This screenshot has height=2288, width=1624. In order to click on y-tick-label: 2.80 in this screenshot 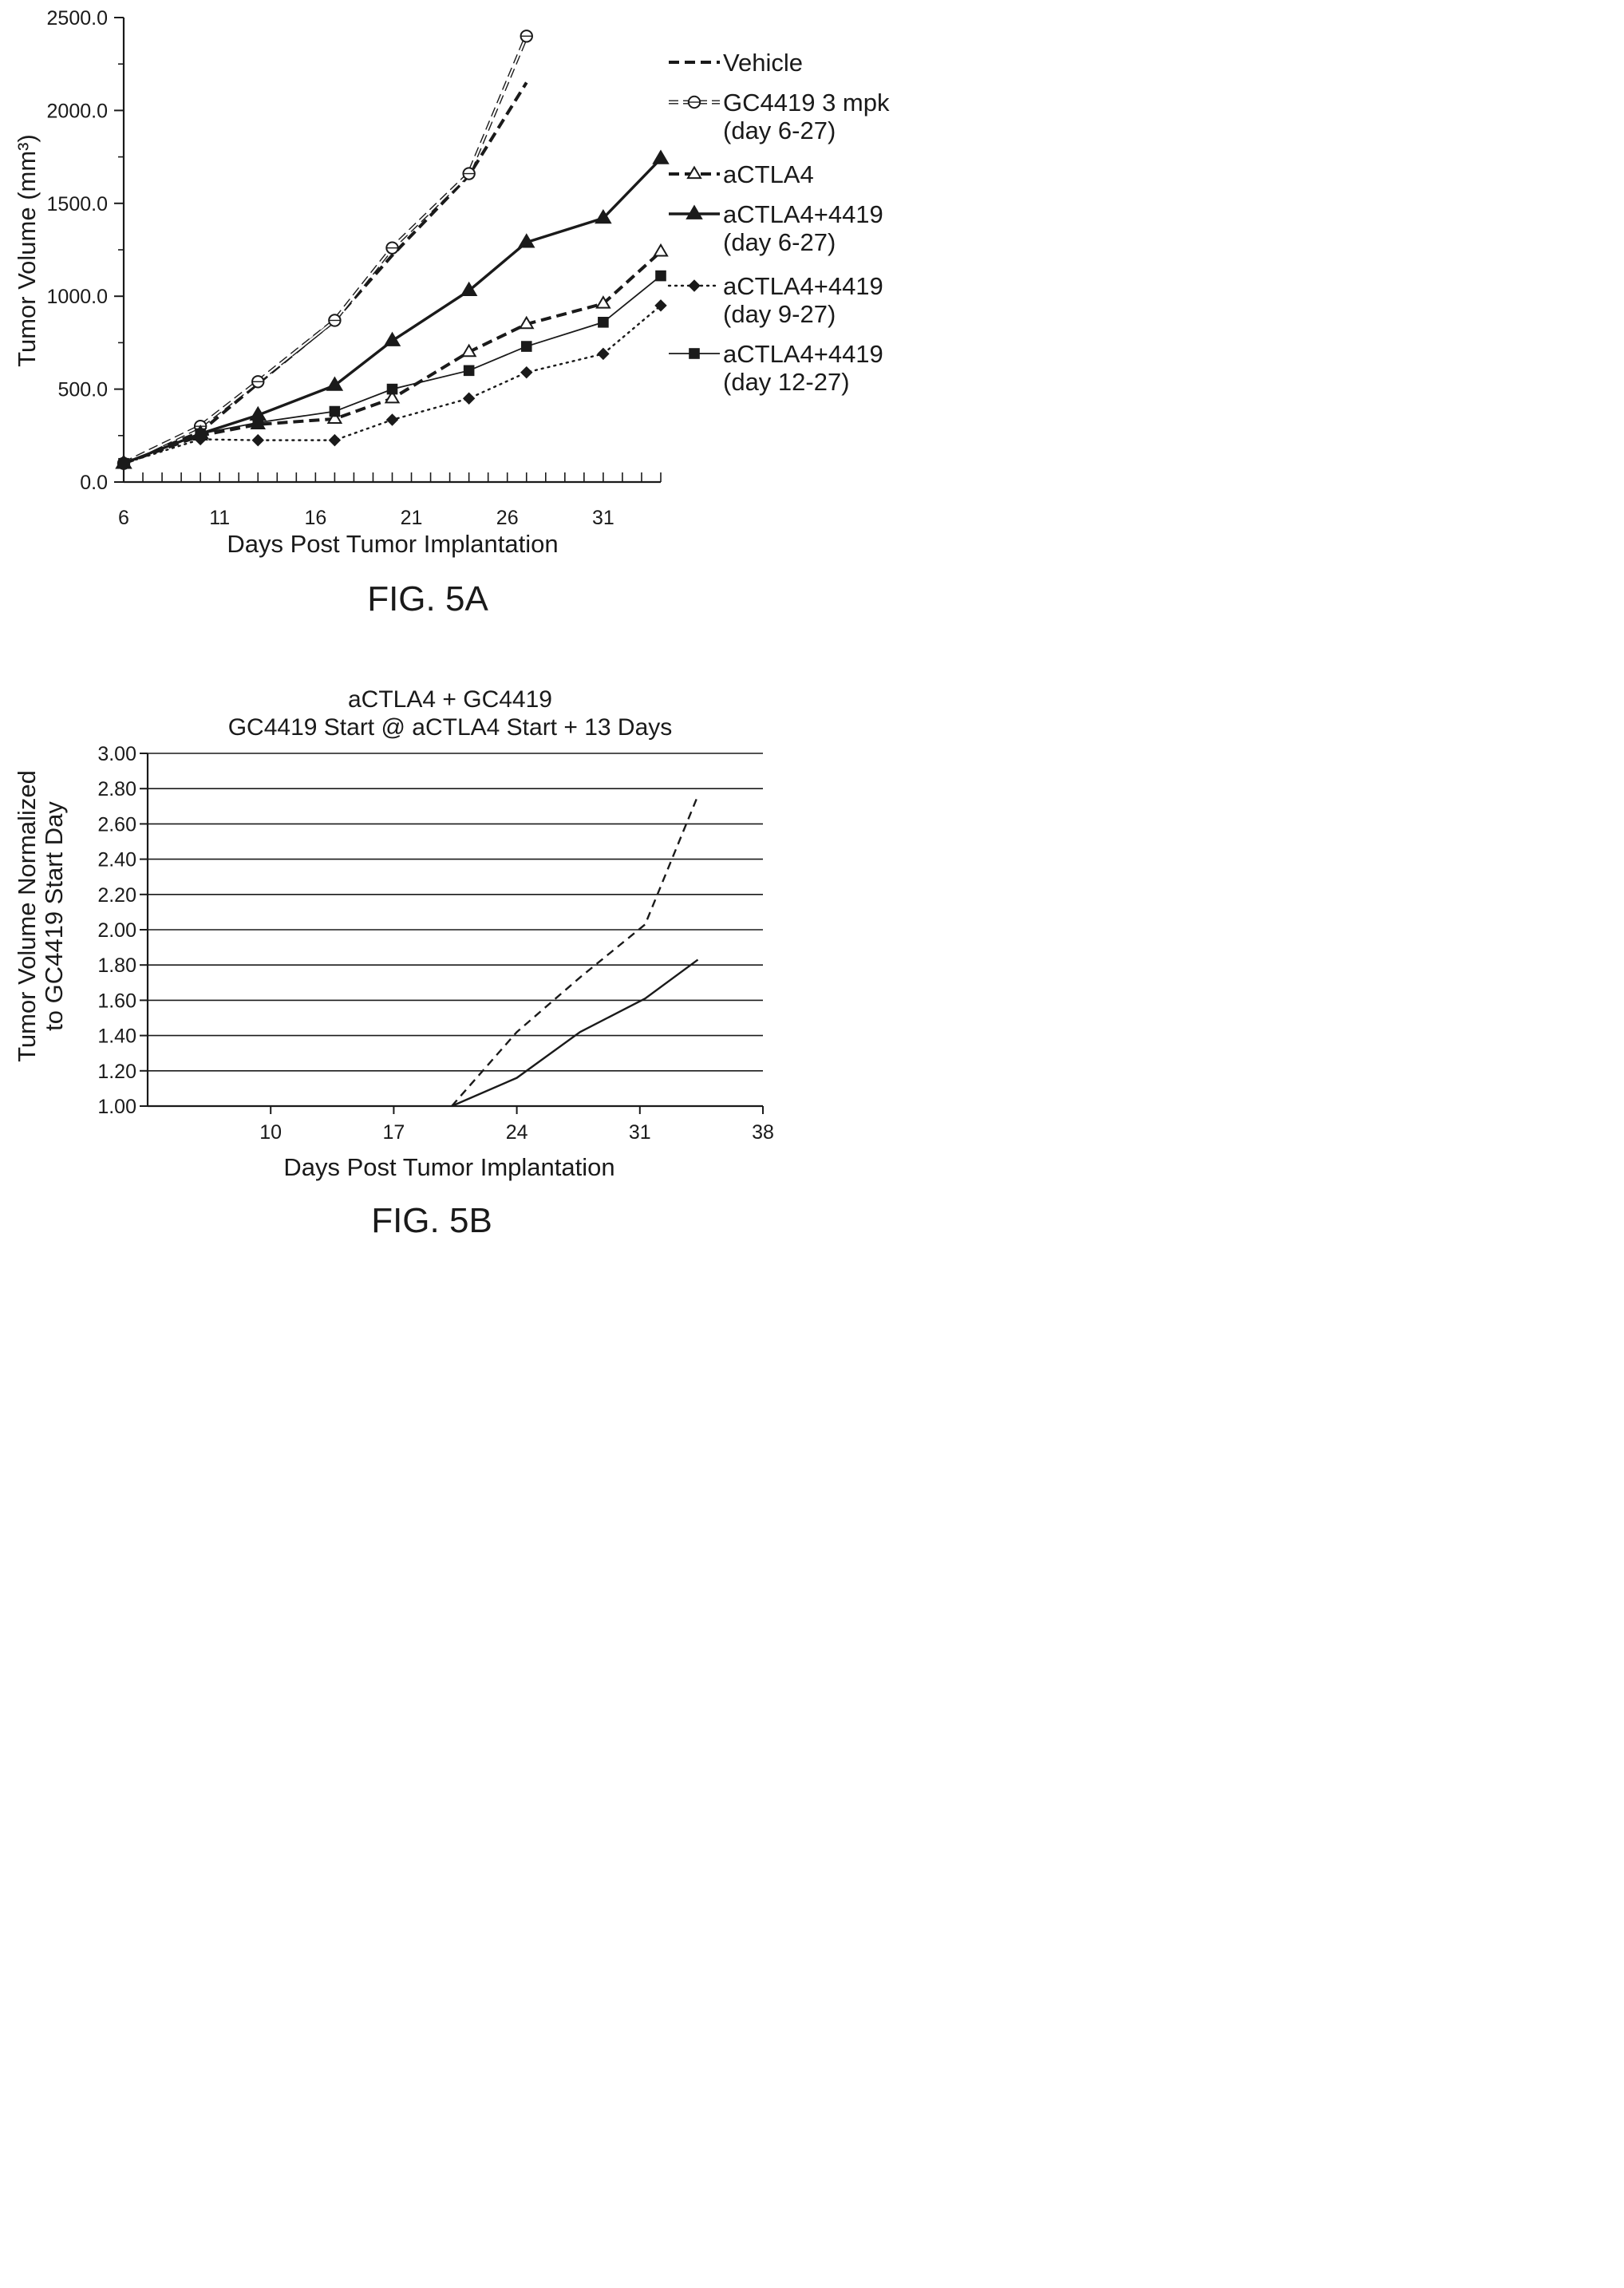, I will do `click(116, 789)`.